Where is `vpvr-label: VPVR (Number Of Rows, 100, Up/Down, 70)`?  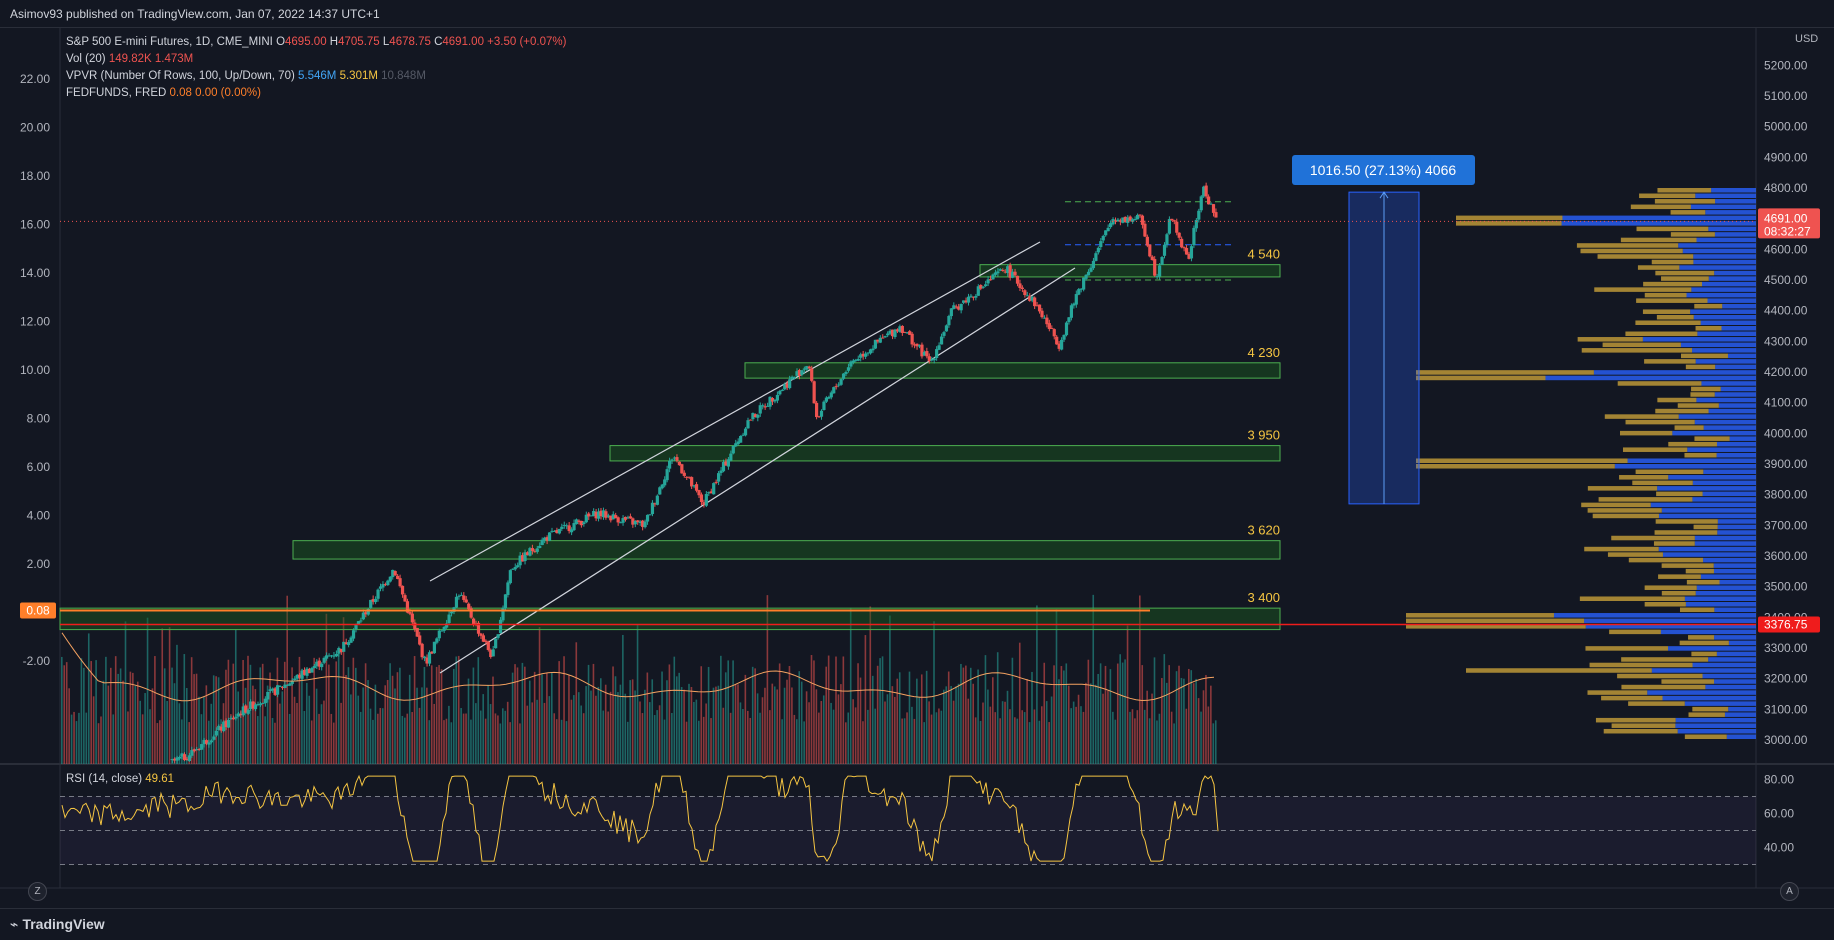 vpvr-label: VPVR (Number Of Rows, 100, Up/Down, 70) is located at coordinates (180, 76).